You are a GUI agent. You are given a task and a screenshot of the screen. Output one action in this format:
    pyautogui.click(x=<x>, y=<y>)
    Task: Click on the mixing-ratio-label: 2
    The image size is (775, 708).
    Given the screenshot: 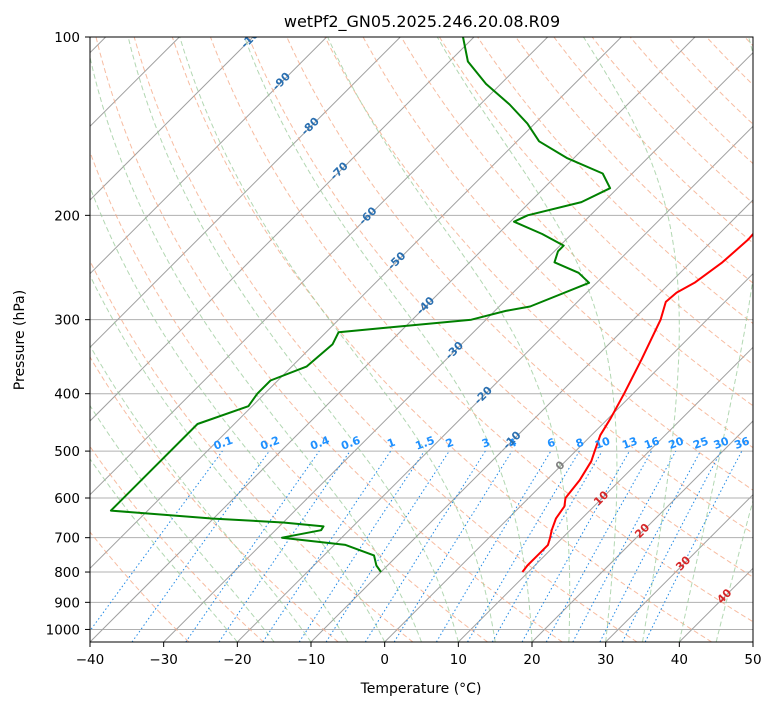 What is the action you would take?
    pyautogui.click(x=450, y=443)
    